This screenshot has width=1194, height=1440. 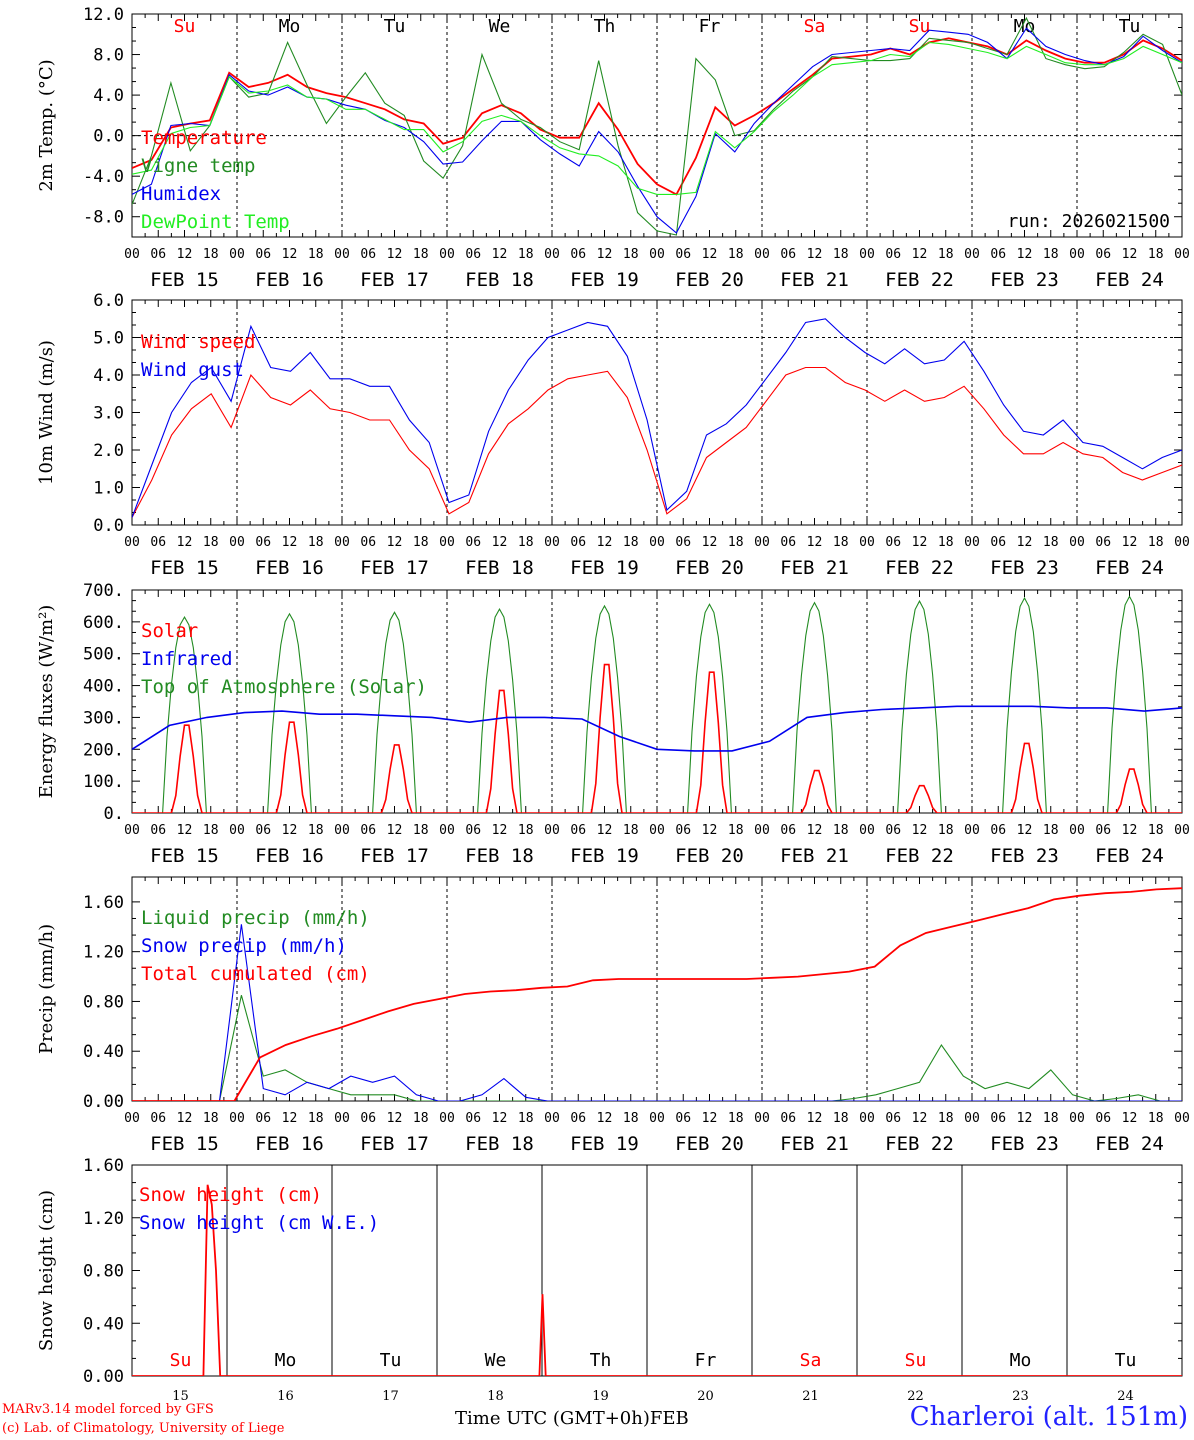 I want to click on y-tick-label: 8.0, so click(x=108, y=56).